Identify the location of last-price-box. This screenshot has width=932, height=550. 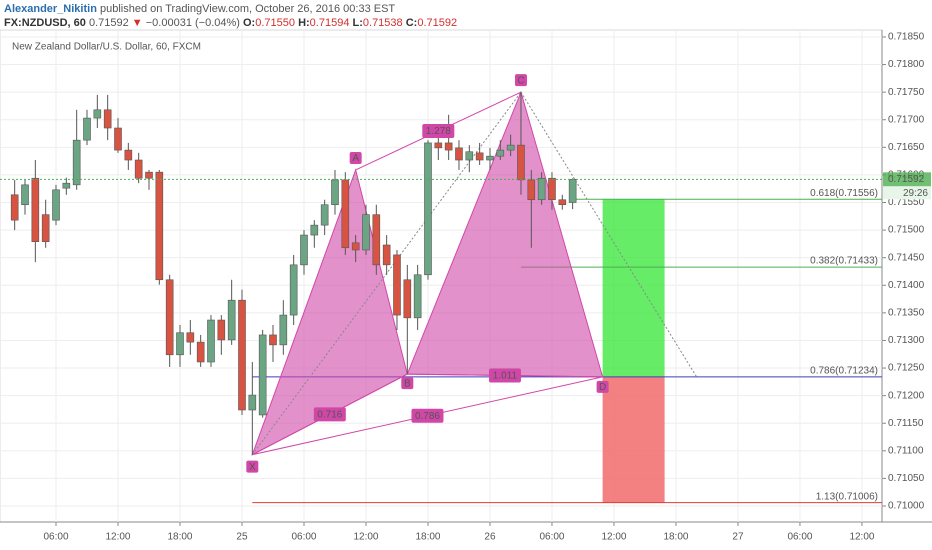
(907, 179).